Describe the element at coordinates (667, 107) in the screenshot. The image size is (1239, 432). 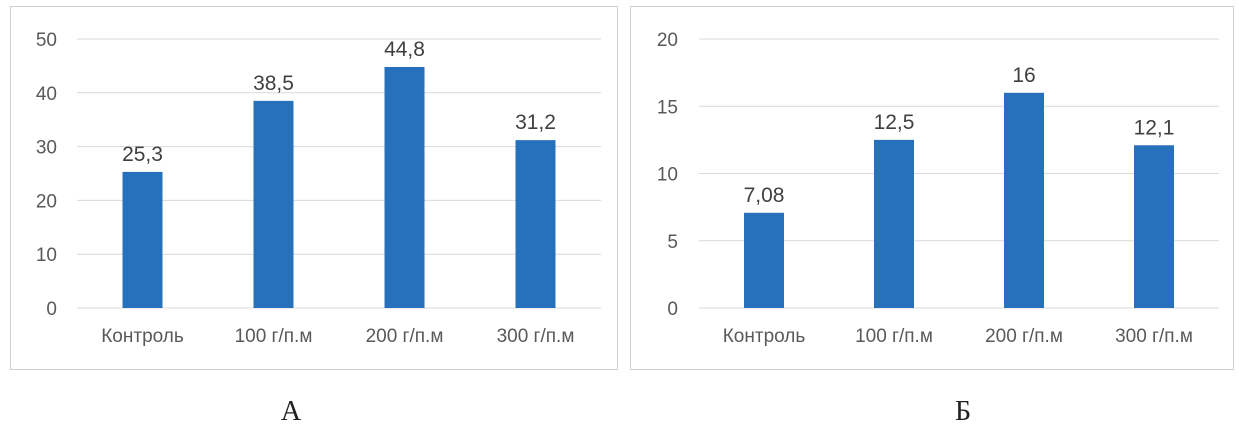
I see `y-tick-label-b-3: 15` at that location.